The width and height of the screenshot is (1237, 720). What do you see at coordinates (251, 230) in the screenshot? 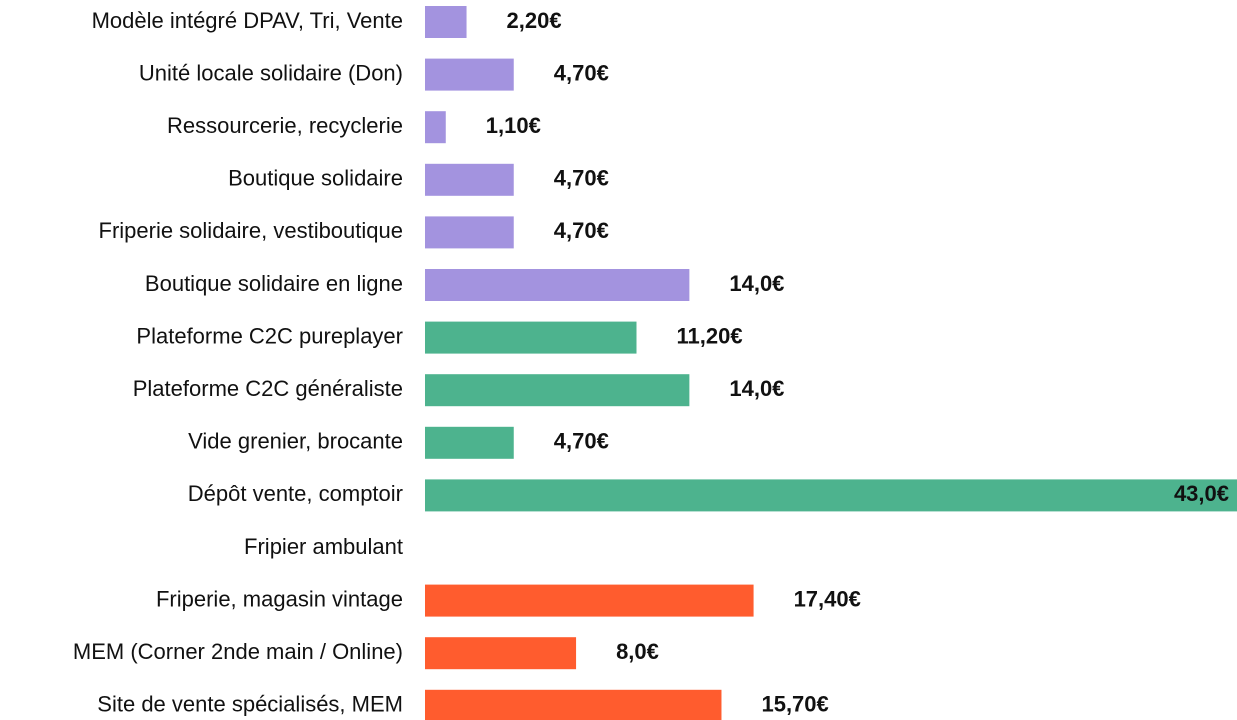
I see `category-label: Friperie solidaire, vestiboutique` at bounding box center [251, 230].